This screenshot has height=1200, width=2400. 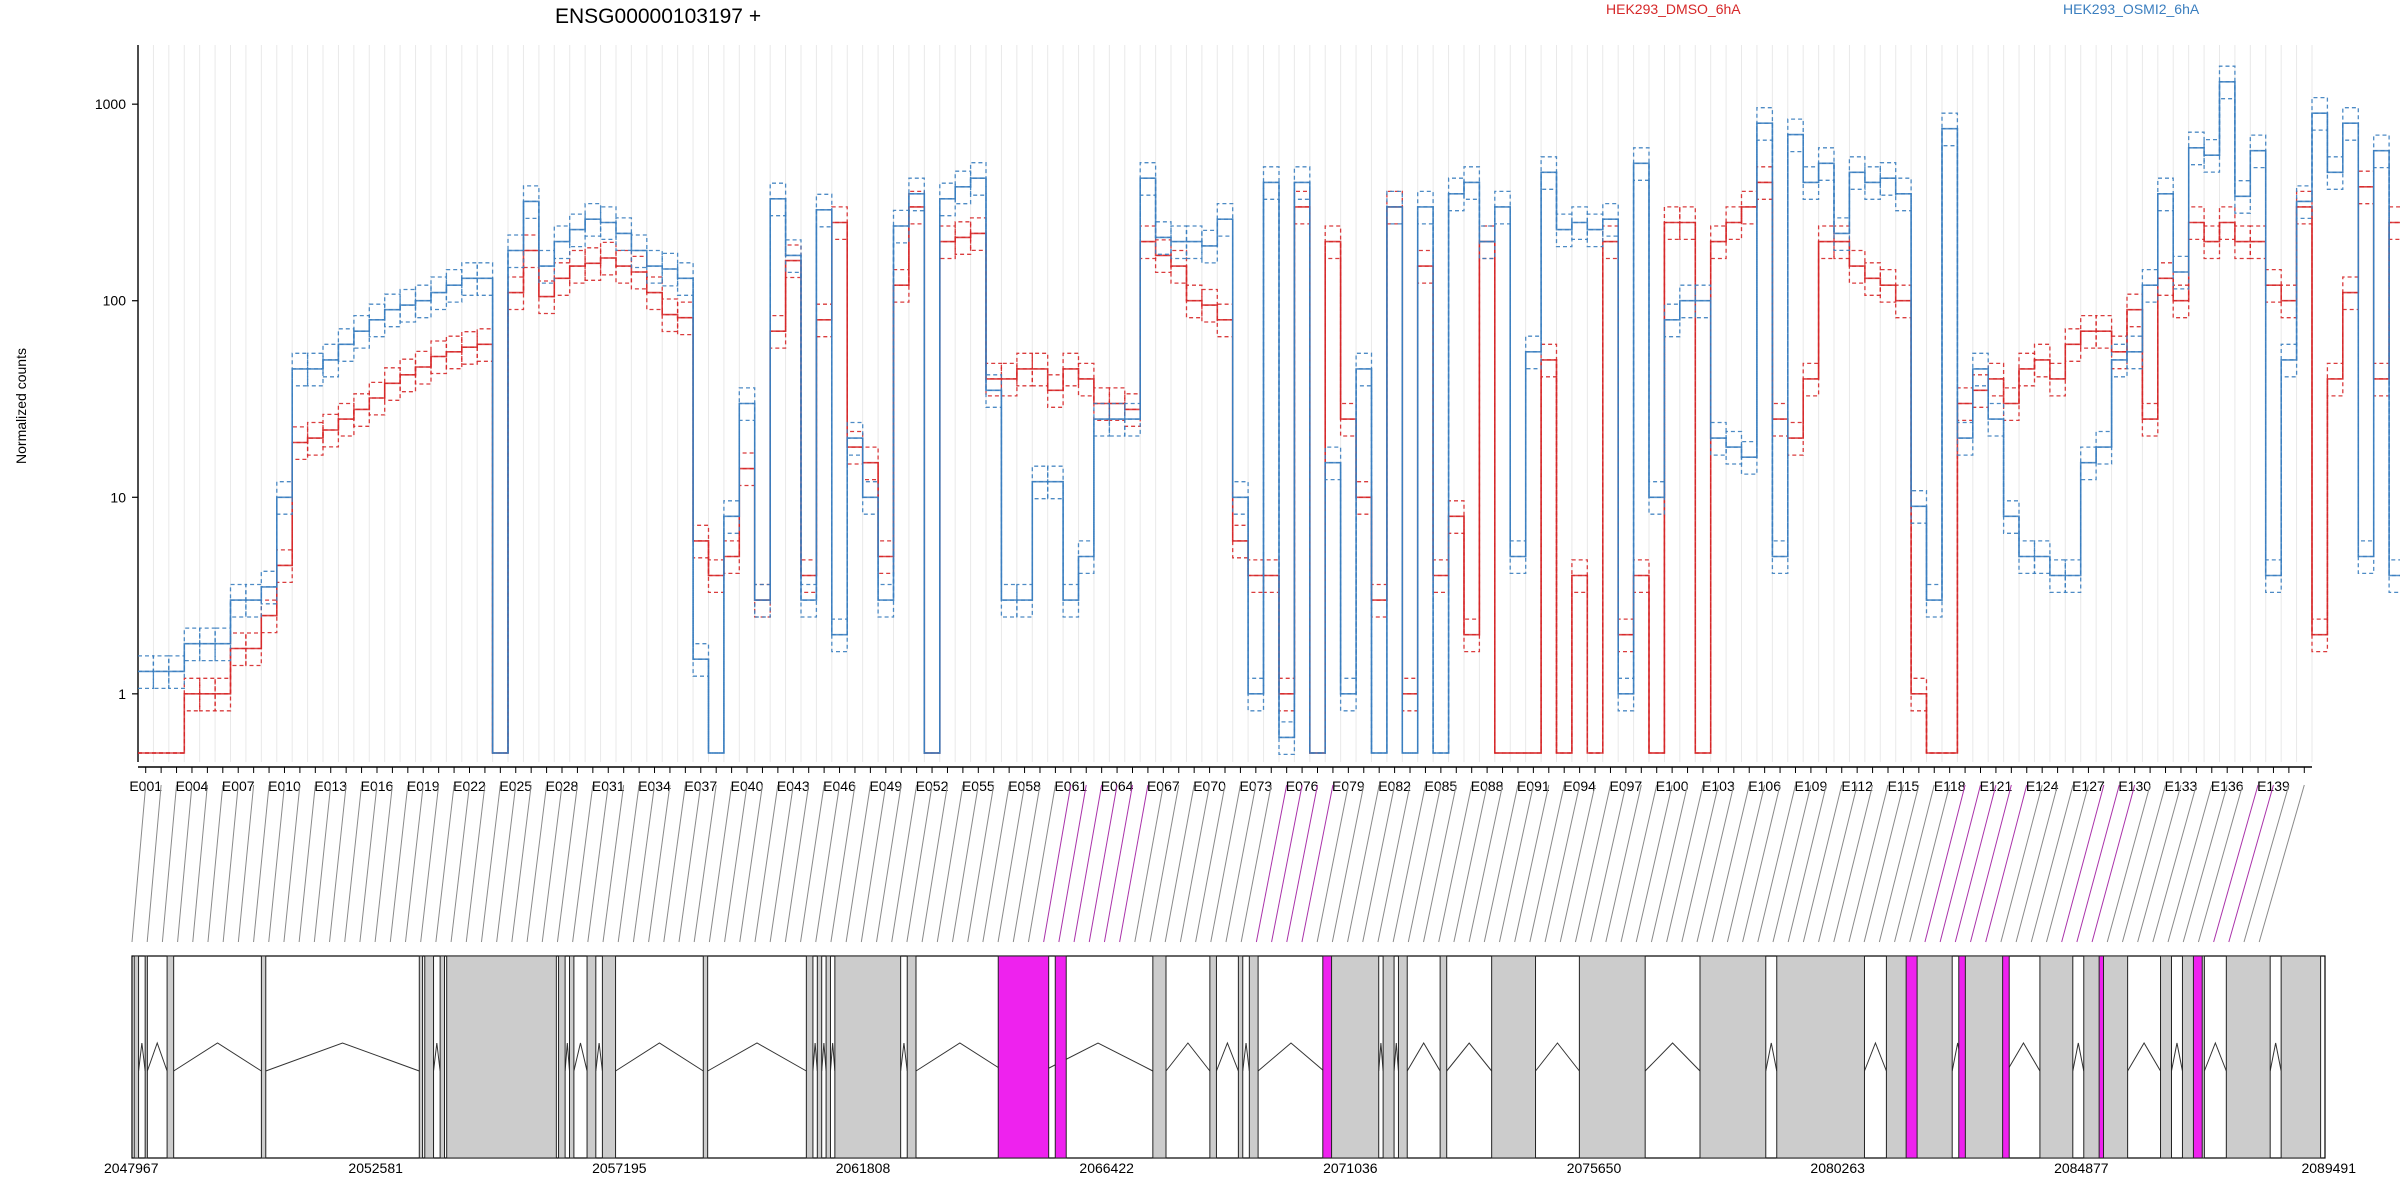 I want to click on y-tick-label: 100, so click(x=115, y=301).